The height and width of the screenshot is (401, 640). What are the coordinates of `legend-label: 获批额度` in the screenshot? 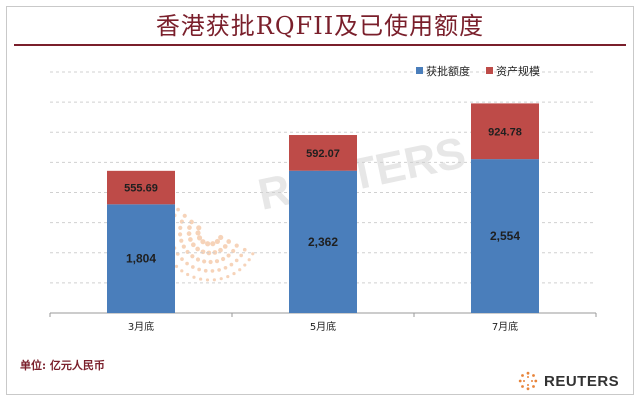 It's located at (448, 71).